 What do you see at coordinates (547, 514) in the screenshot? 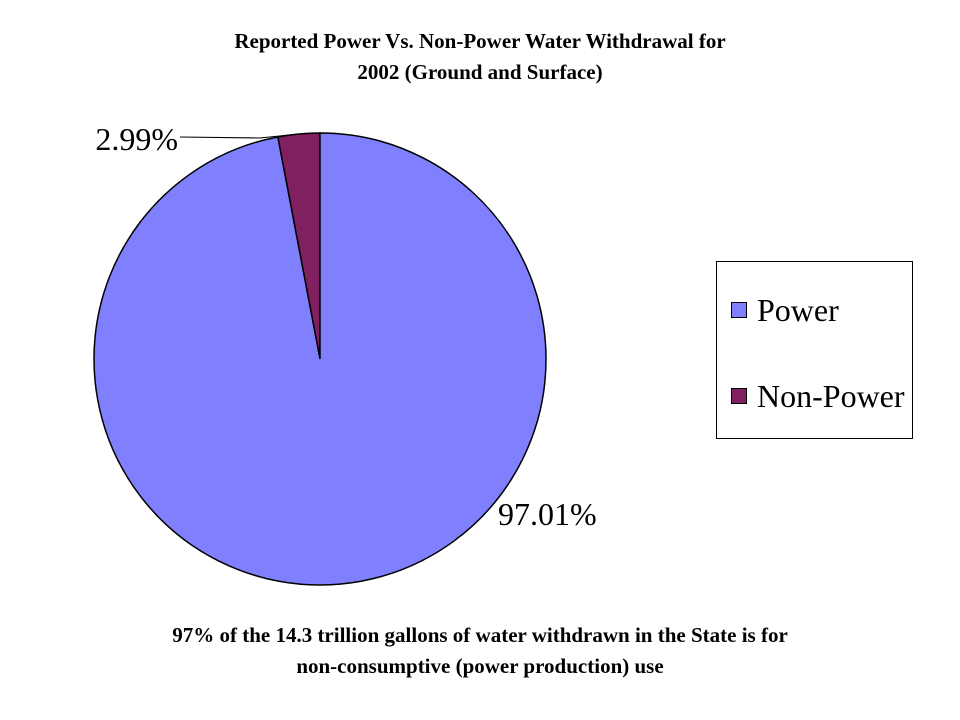
I see `data-label-power: 97.01%` at bounding box center [547, 514].